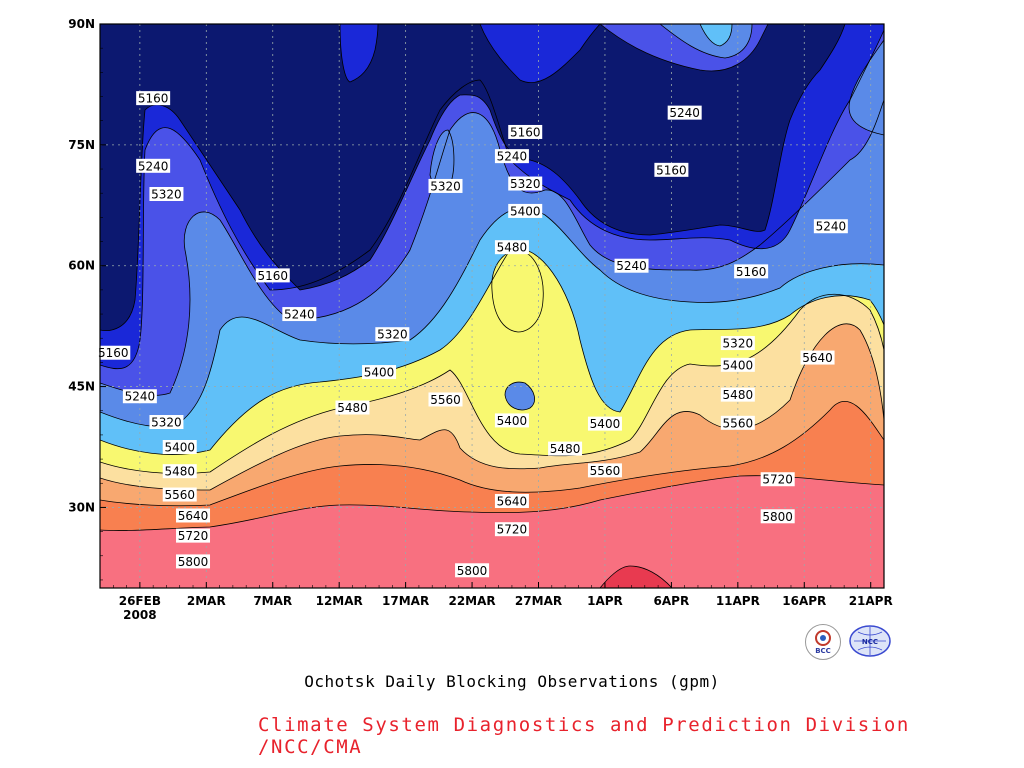 This screenshot has height=768, width=1024. I want to click on x-tick-label: 22MAR, so click(471, 601).